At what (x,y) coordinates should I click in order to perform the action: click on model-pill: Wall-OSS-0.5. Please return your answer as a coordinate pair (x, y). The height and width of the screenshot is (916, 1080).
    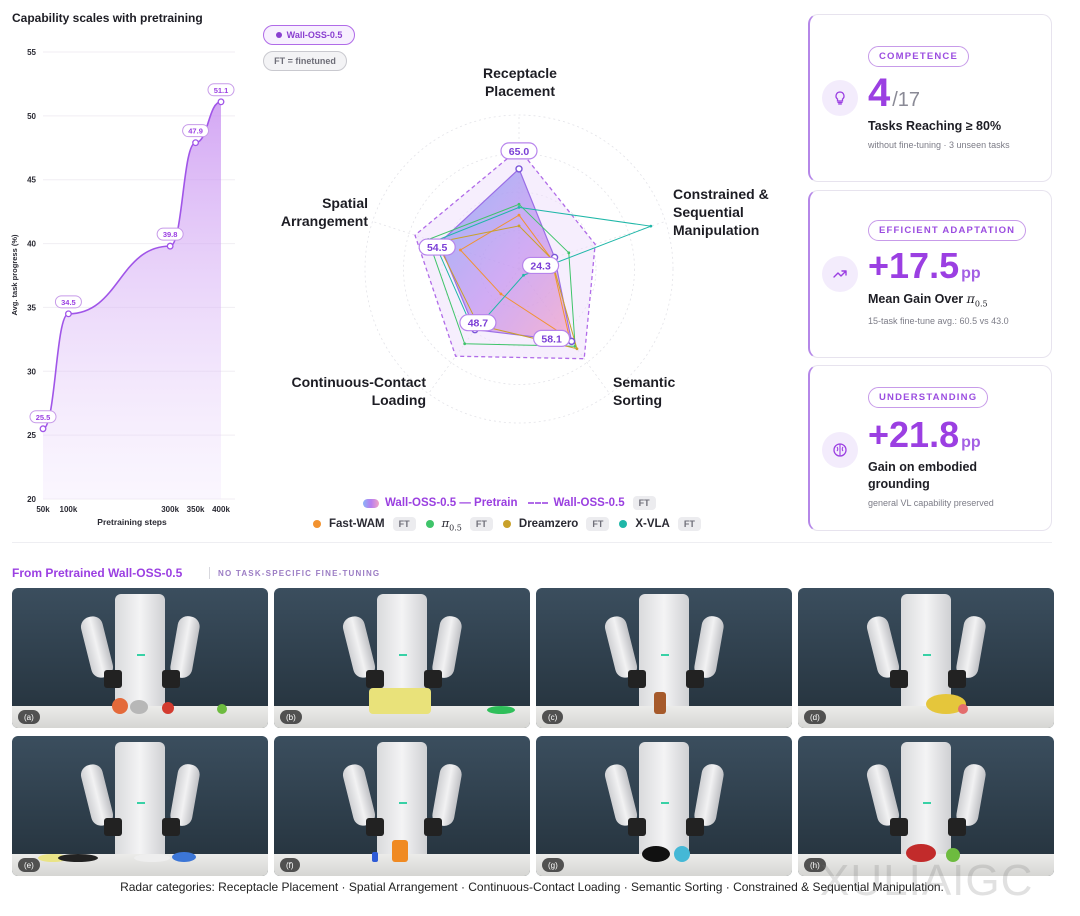
    Looking at the image, I should click on (309, 35).